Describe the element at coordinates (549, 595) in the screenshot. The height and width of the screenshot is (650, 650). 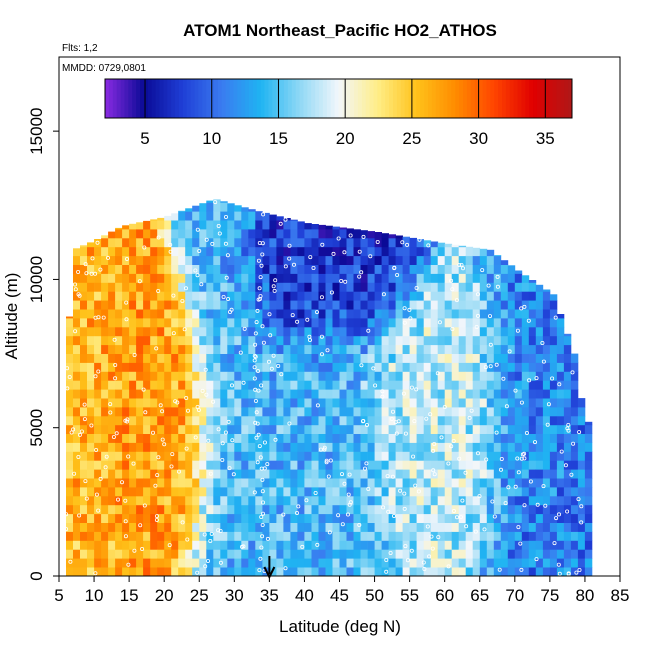
I see `x-tick-label: 75` at that location.